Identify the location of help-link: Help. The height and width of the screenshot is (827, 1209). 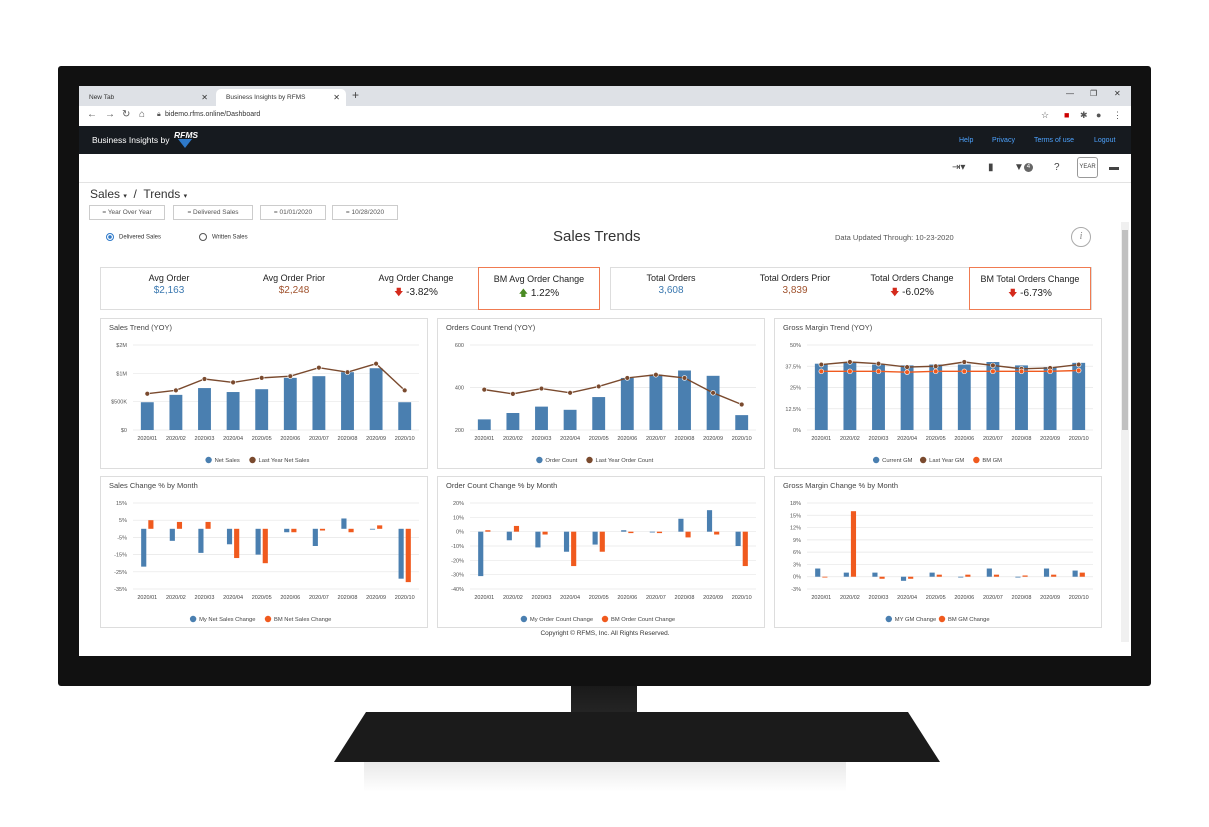
(966, 140).